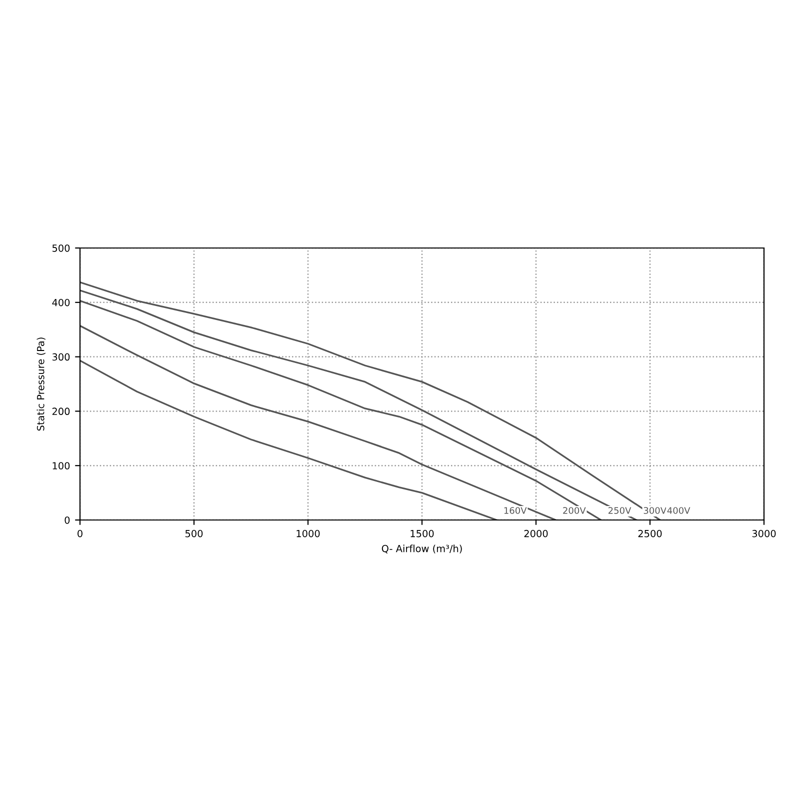 The width and height of the screenshot is (800, 800). I want to click on series-label: 300V, so click(655, 510).